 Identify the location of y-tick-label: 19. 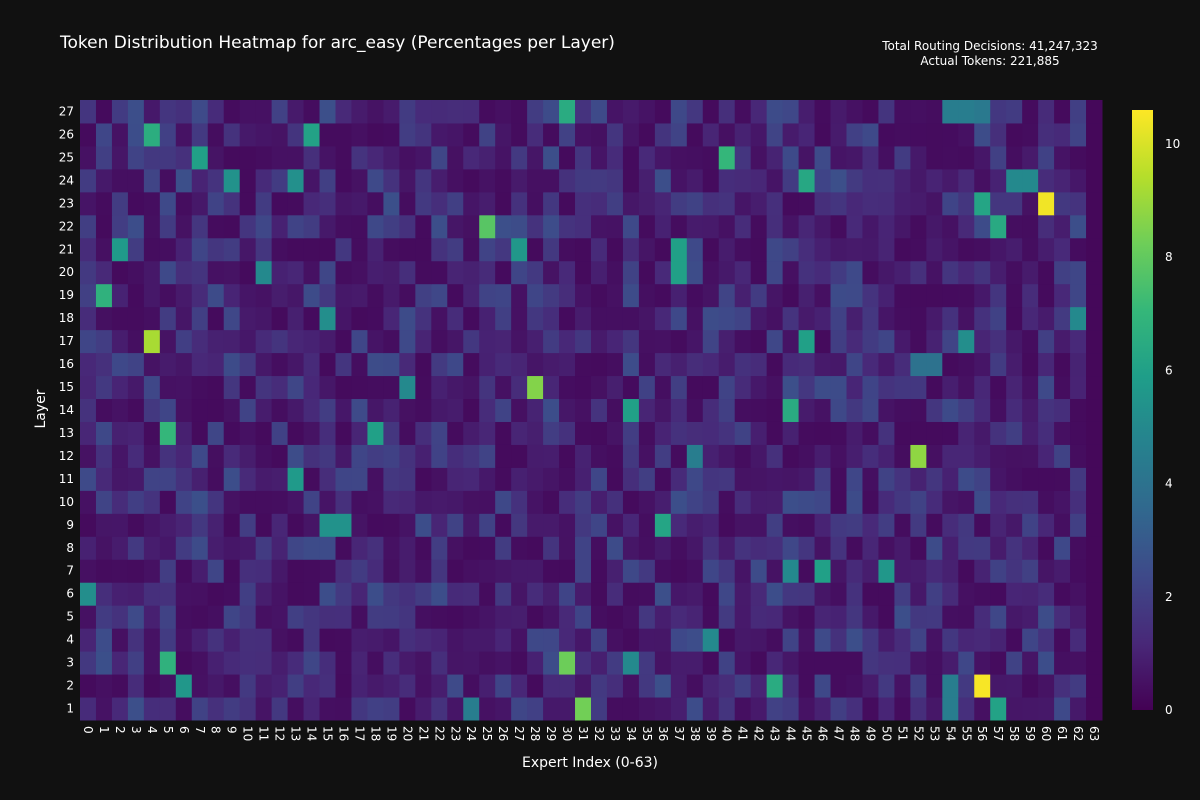
(66, 295).